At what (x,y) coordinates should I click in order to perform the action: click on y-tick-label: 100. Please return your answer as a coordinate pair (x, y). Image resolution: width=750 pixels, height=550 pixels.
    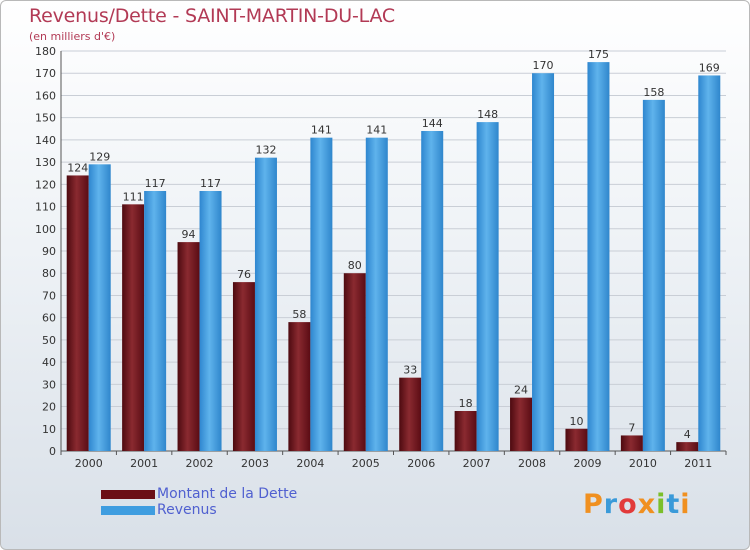
    Looking at the image, I should click on (45, 229).